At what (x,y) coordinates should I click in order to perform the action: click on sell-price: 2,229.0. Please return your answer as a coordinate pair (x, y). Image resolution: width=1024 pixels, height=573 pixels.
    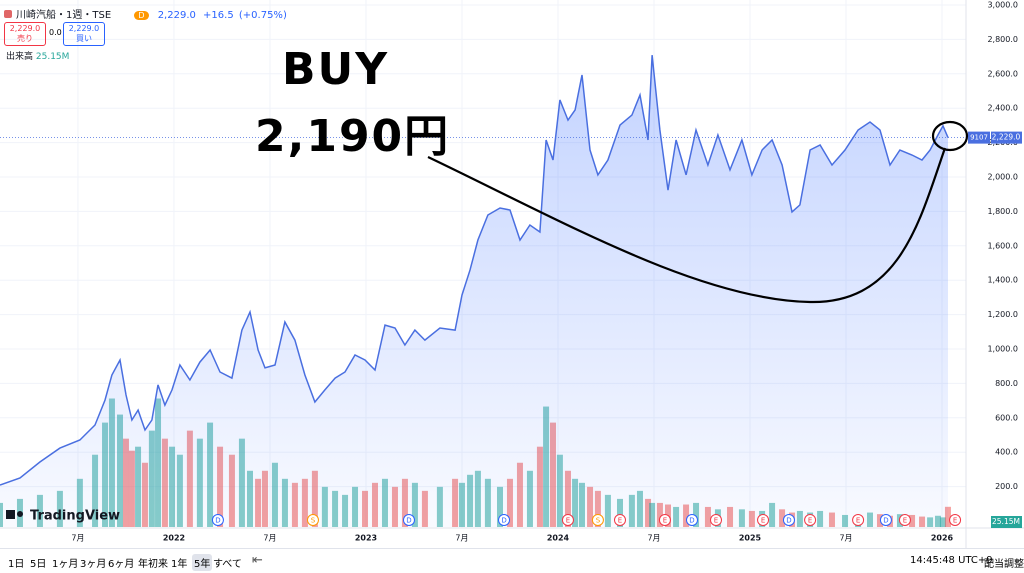
    Looking at the image, I should click on (25, 28).